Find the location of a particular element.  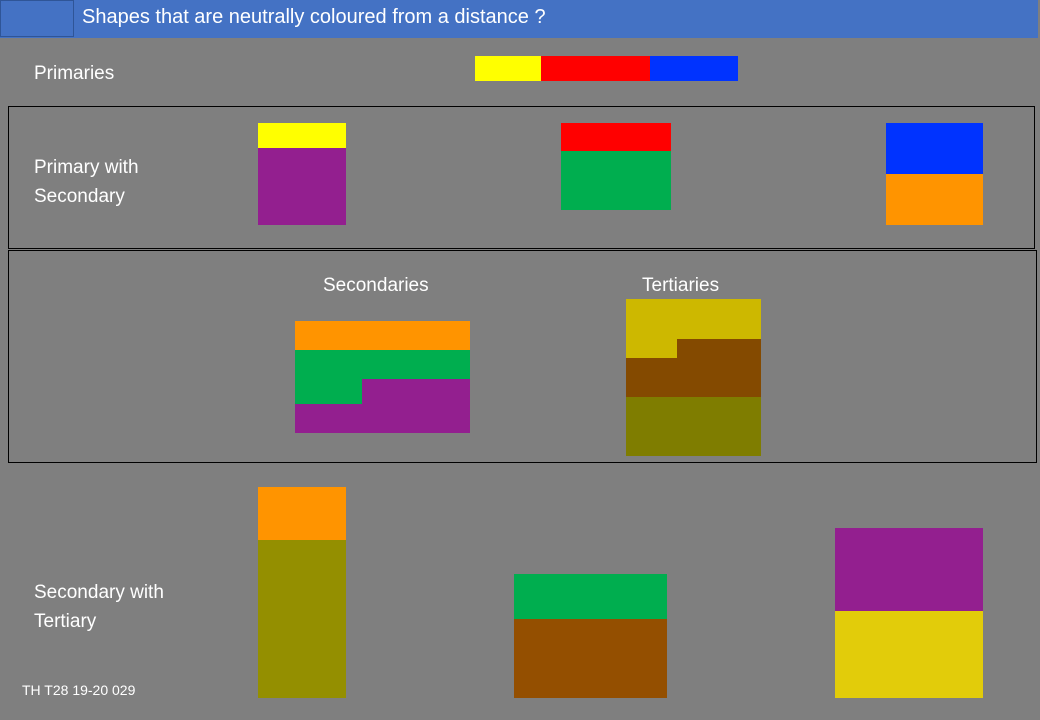

swatch-yellow is located at coordinates (508, 68).